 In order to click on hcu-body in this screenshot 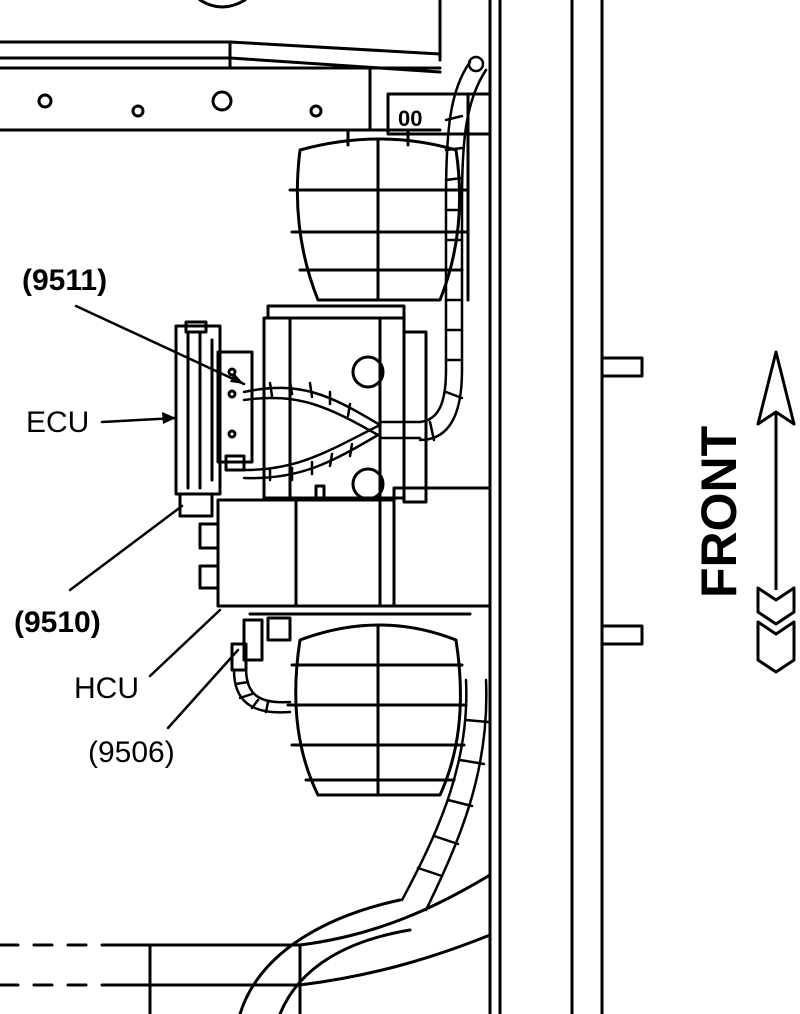, I will do `click(345, 456)`.